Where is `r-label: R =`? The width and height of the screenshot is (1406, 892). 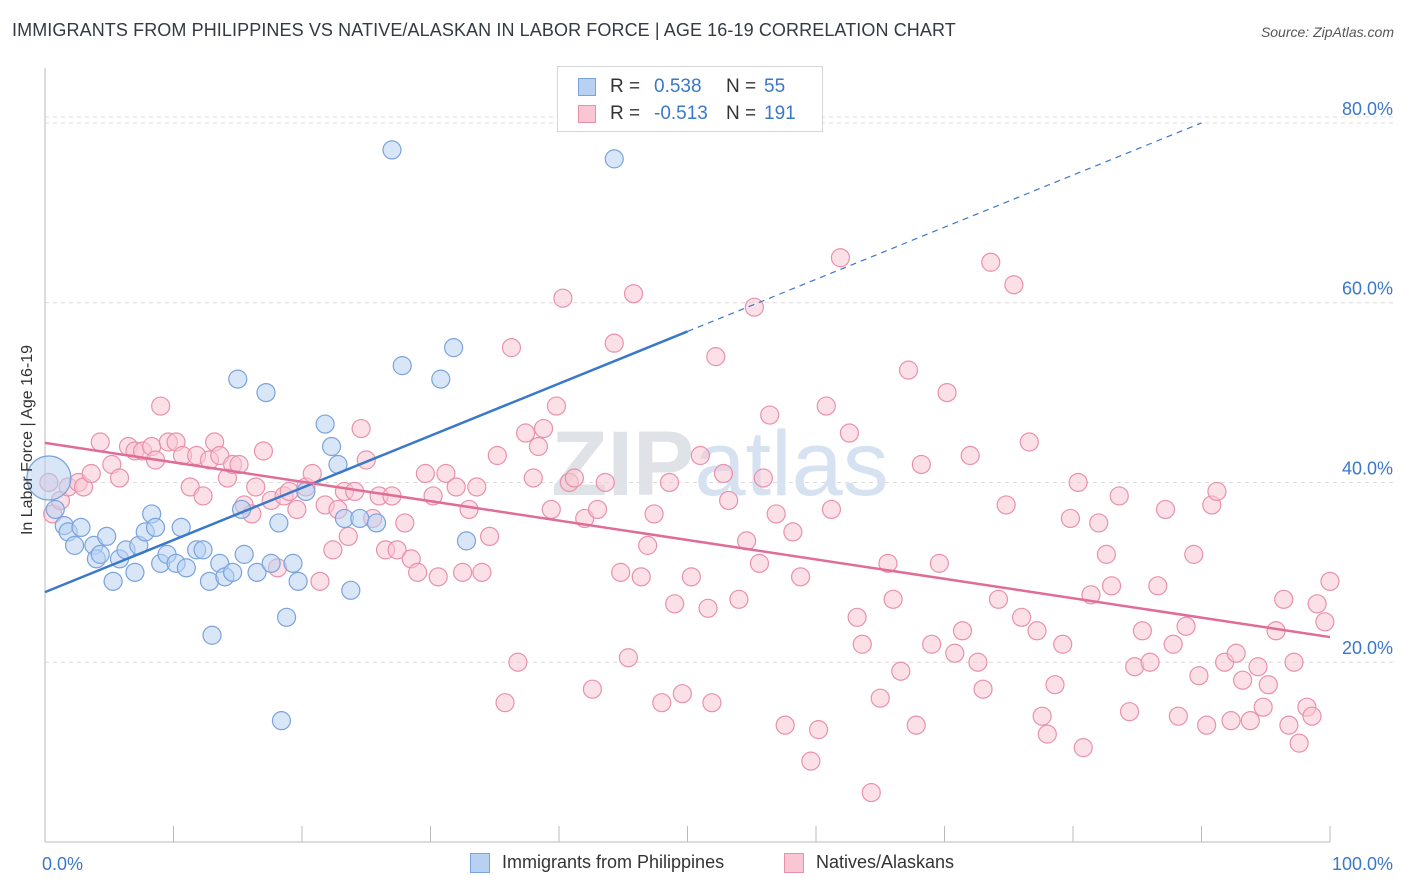
r-label: R = is located at coordinates (625, 113).